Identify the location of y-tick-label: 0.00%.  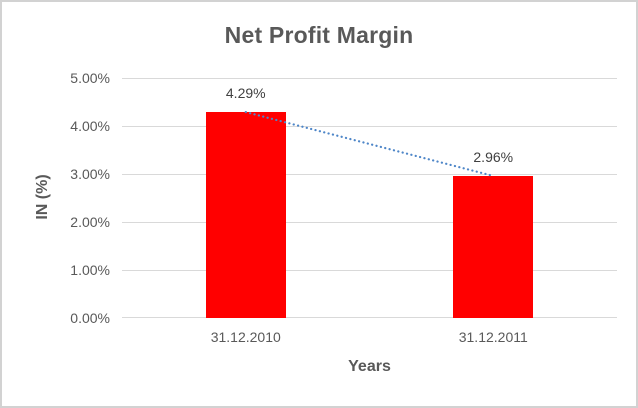
(90, 318).